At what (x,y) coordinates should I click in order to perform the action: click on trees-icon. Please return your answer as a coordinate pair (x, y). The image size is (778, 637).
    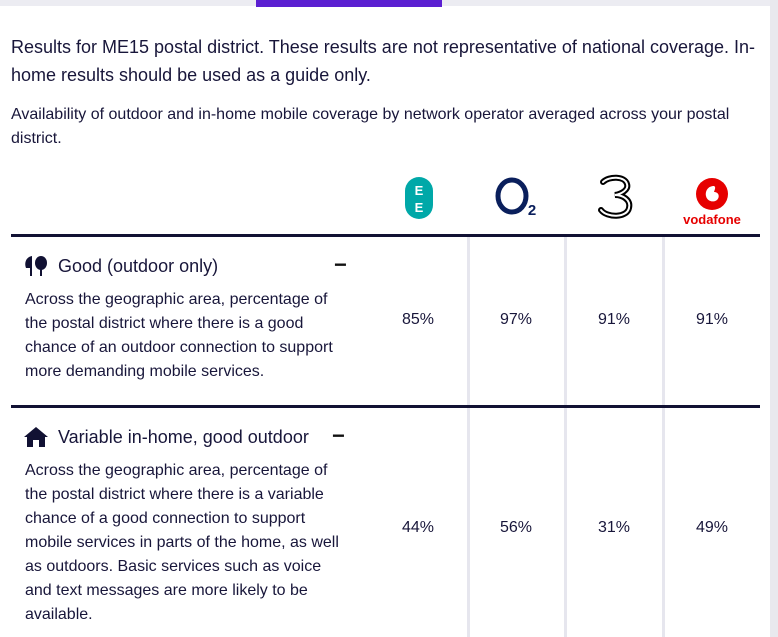
    Looking at the image, I should click on (36, 266).